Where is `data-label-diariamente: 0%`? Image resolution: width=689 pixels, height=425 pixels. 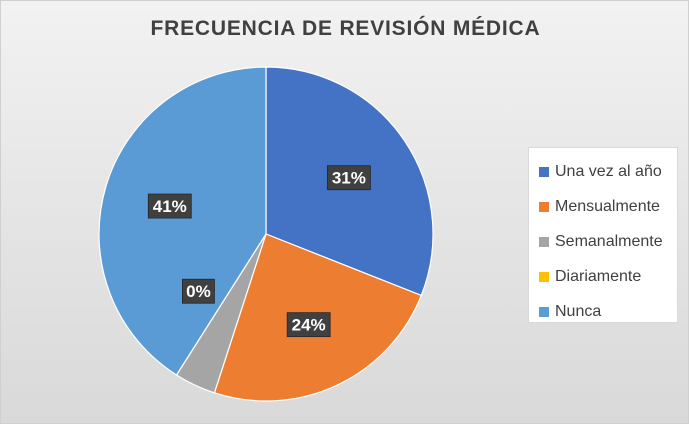 data-label-diariamente: 0% is located at coordinates (198, 291).